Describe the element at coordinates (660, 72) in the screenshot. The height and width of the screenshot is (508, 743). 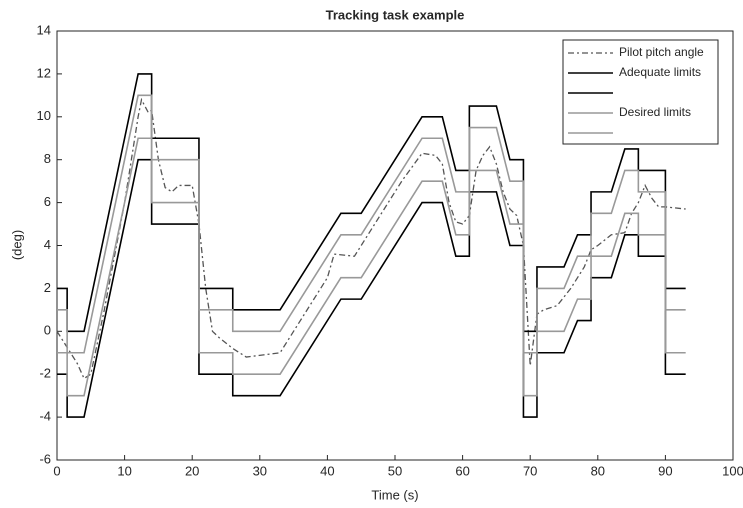
I see `legend-label: Adequate limits` at that location.